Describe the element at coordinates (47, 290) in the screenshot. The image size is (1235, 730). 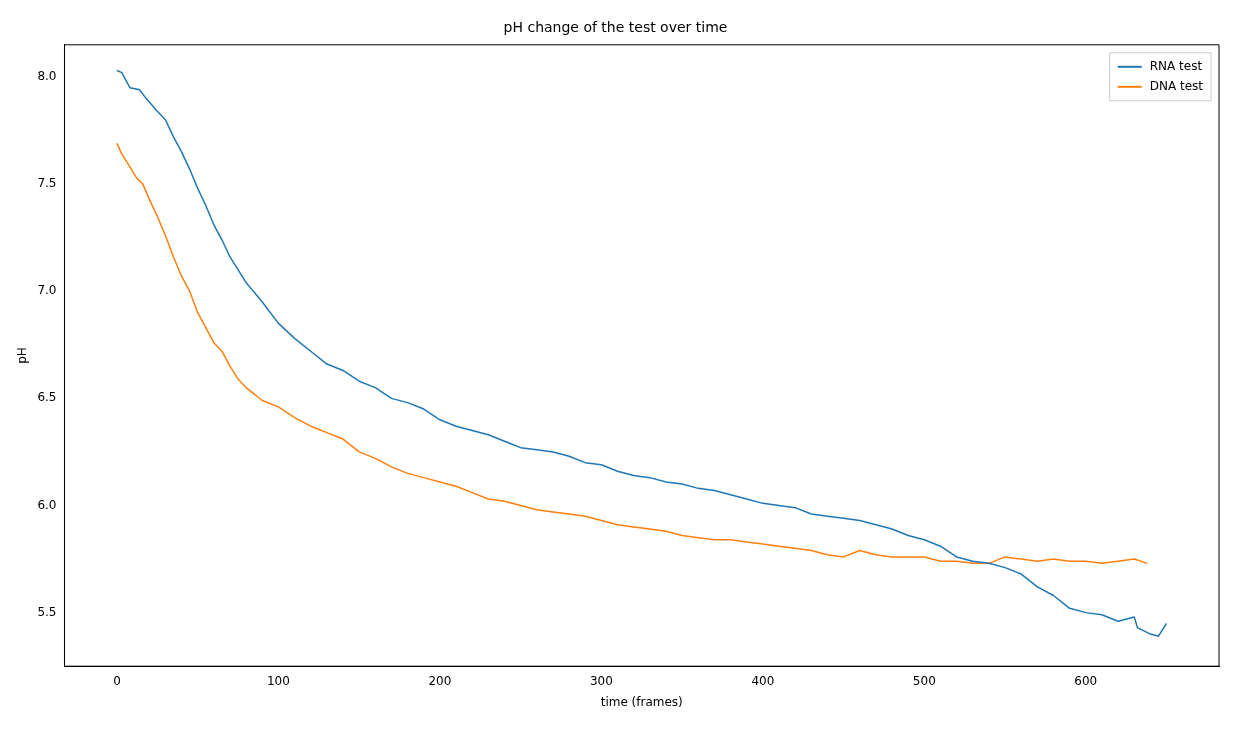
I see `y-tick-label: 7.0` at that location.